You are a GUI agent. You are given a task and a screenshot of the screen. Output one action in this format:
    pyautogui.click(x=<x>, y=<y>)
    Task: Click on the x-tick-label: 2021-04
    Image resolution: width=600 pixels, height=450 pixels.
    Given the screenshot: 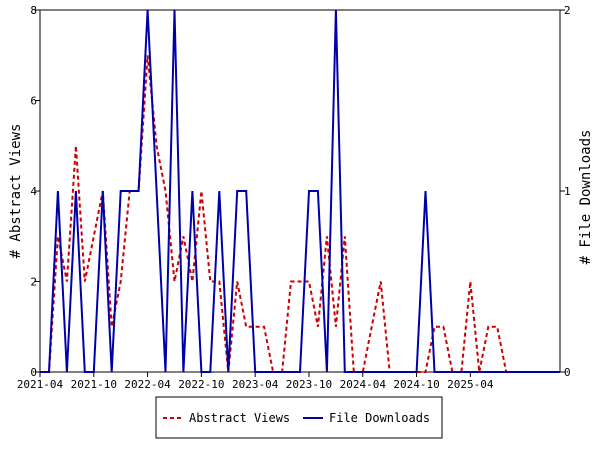 What is the action you would take?
    pyautogui.click(x=40, y=384)
    